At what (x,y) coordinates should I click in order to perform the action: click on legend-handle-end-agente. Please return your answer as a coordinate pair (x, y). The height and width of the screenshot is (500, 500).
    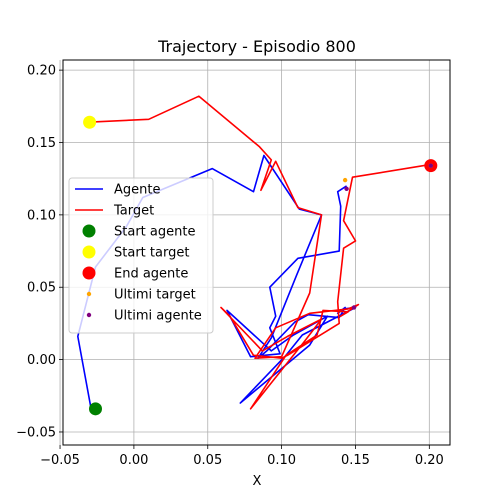
    Looking at the image, I should click on (89, 273).